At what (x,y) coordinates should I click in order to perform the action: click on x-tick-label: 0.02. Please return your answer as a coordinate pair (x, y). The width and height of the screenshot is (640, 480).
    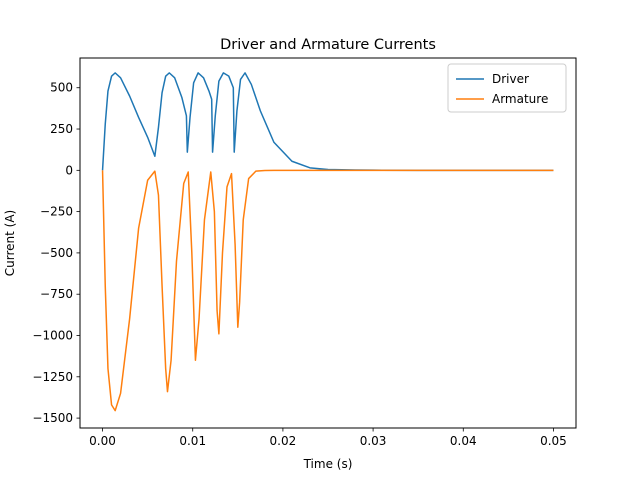
    Looking at the image, I should click on (283, 441).